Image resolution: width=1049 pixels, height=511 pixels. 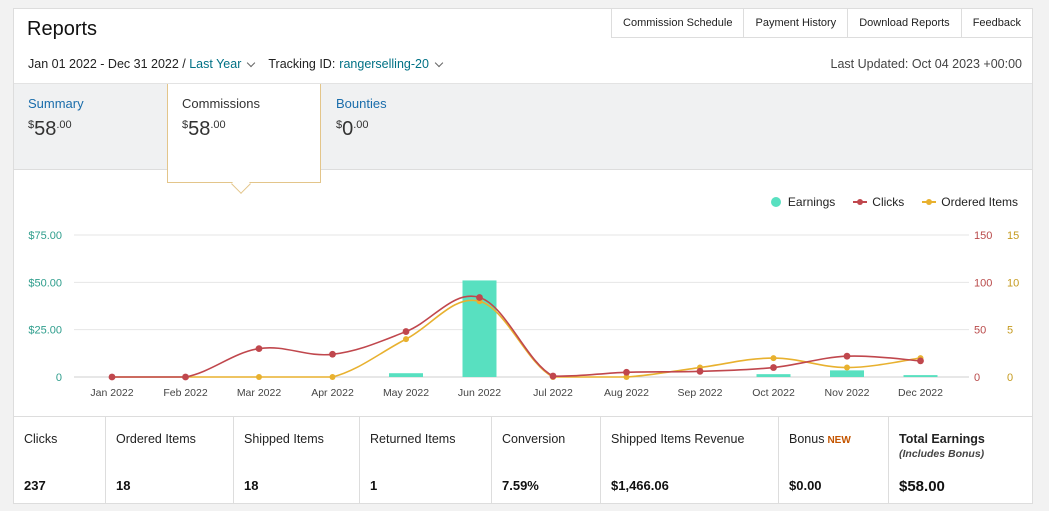 I want to click on legend-clicks: Clicks, so click(x=878, y=202).